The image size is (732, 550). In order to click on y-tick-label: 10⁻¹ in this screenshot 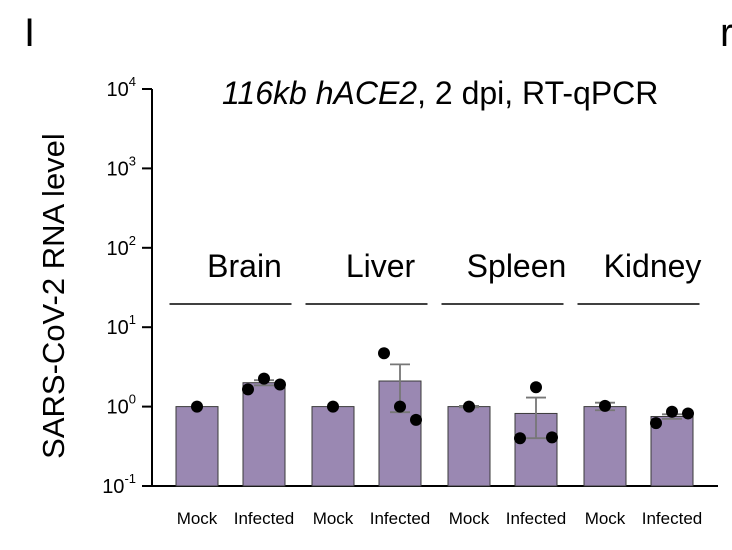, I will do `click(119, 484)`.